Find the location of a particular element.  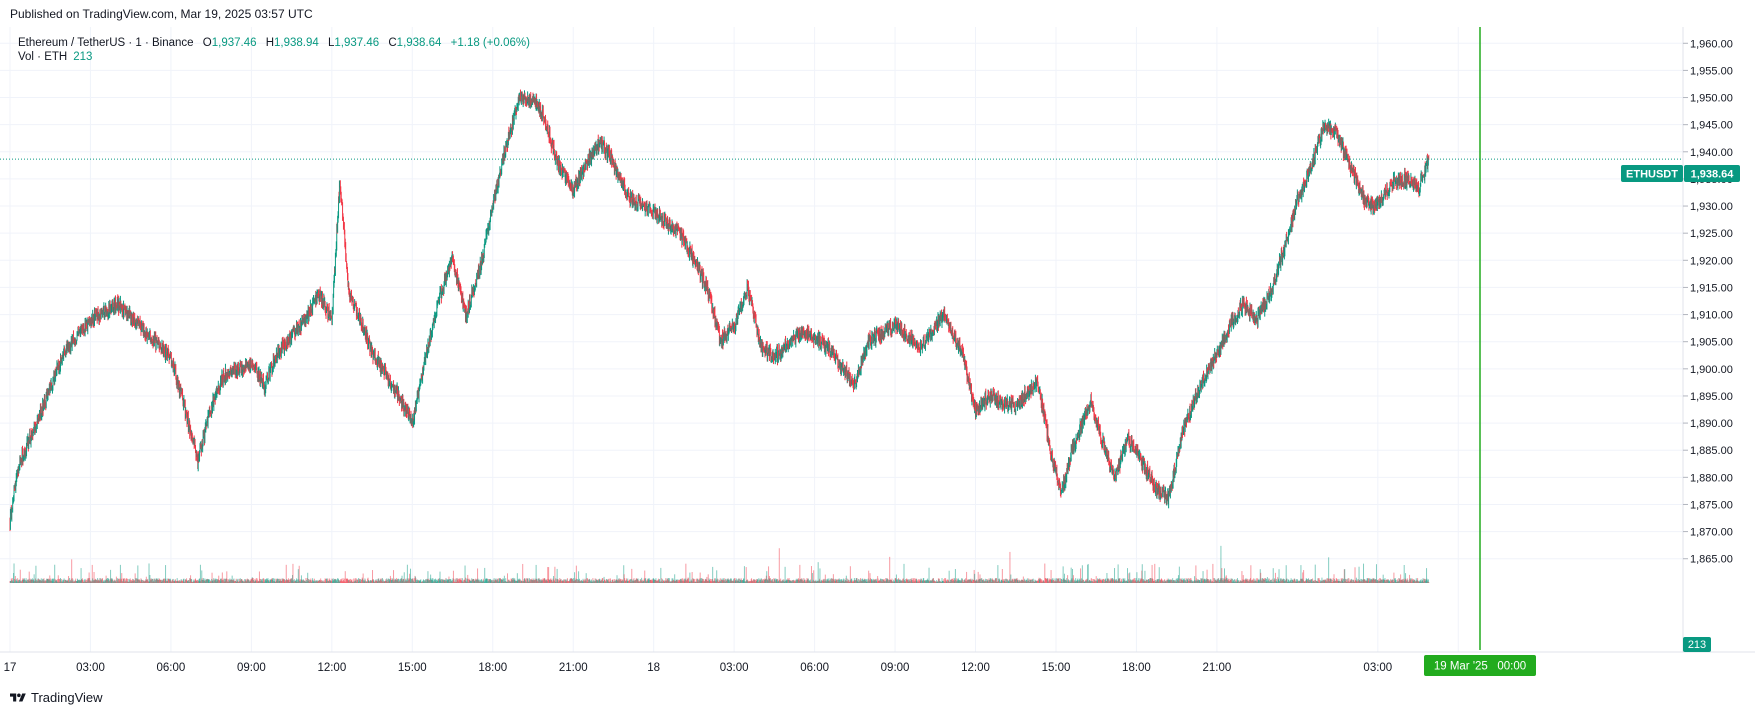

volume-bars is located at coordinates (719, 564).